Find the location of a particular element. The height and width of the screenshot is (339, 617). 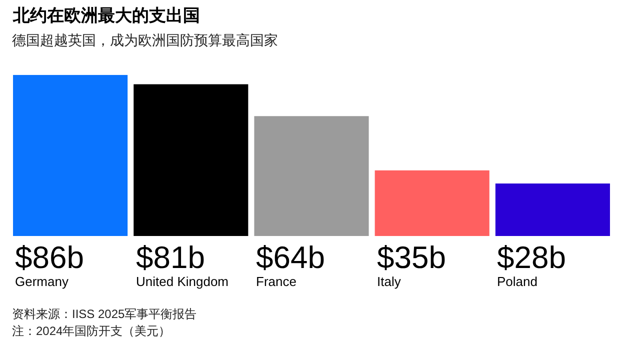

data-label: $86b is located at coordinates (49, 257).